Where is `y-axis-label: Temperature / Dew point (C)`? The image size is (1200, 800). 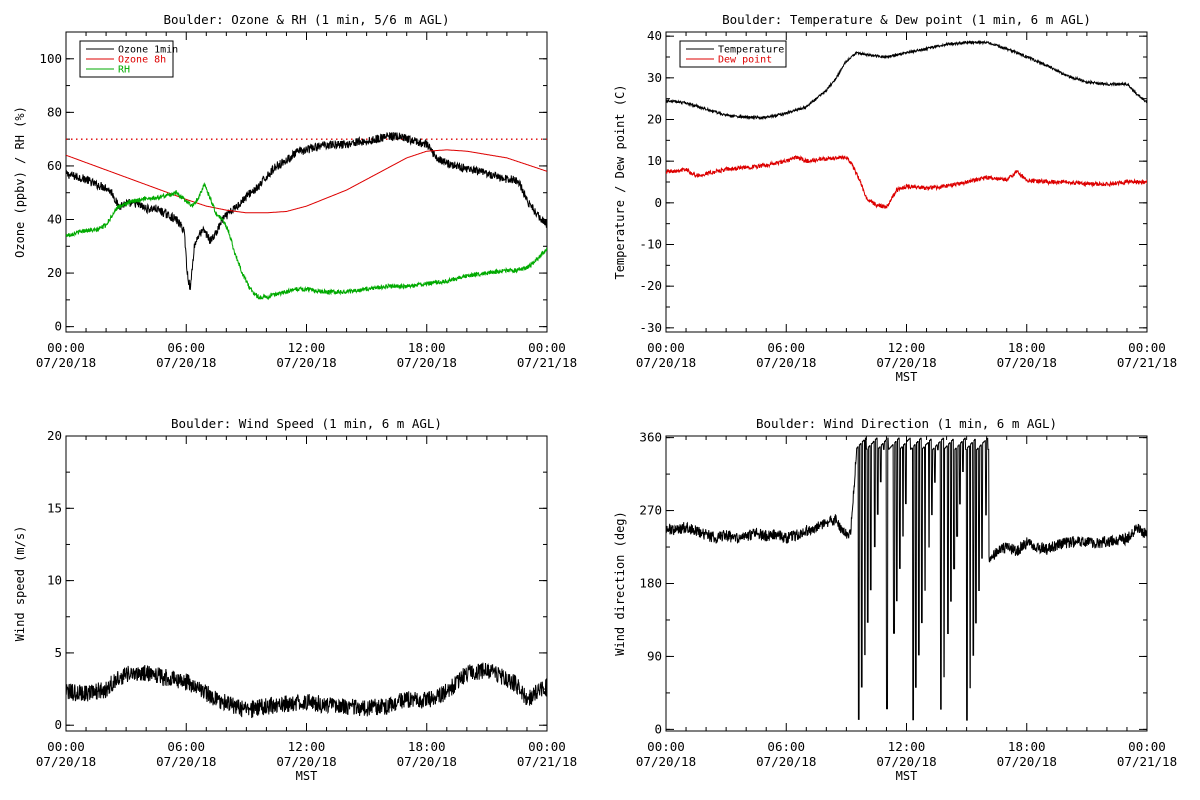 y-axis-label: Temperature / Dew point (C) is located at coordinates (620, 181).